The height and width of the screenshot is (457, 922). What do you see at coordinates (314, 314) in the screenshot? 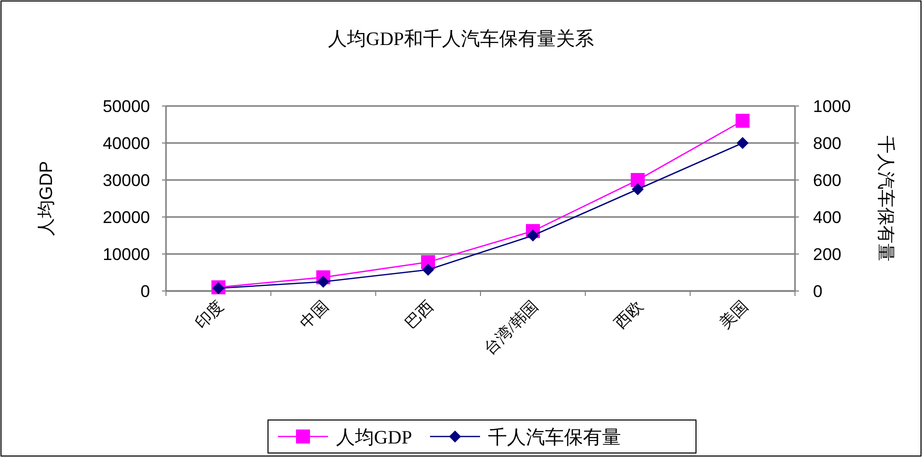
I see `x-tick-label: 中国` at bounding box center [314, 314].